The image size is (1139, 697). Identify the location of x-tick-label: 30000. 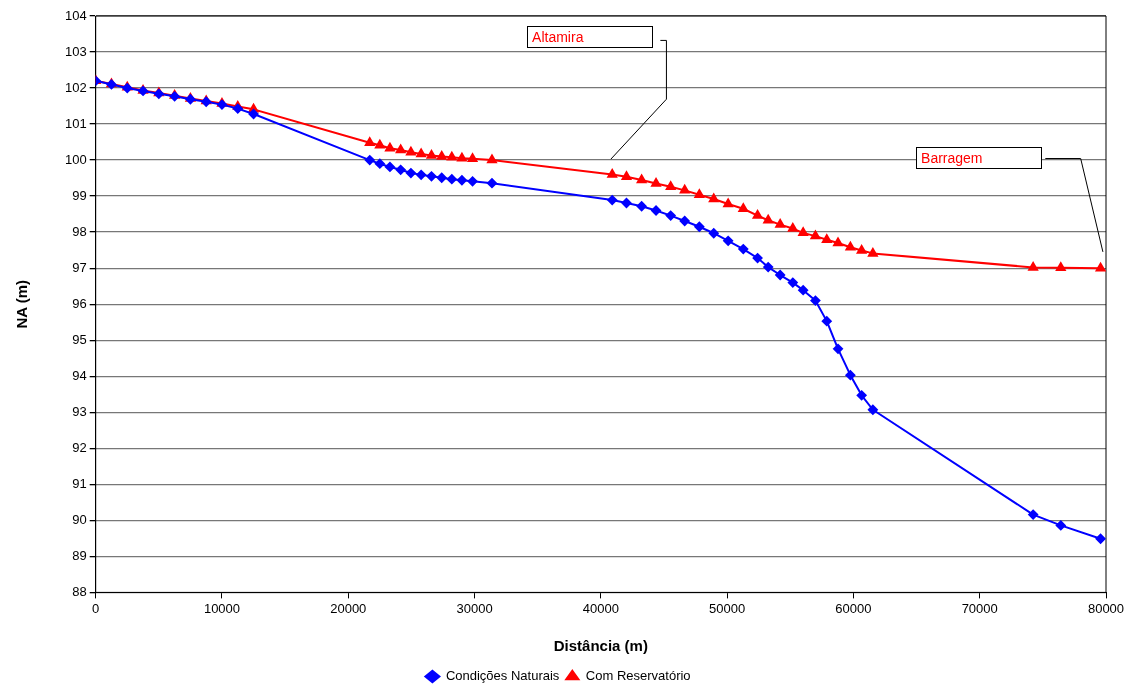
(474, 608).